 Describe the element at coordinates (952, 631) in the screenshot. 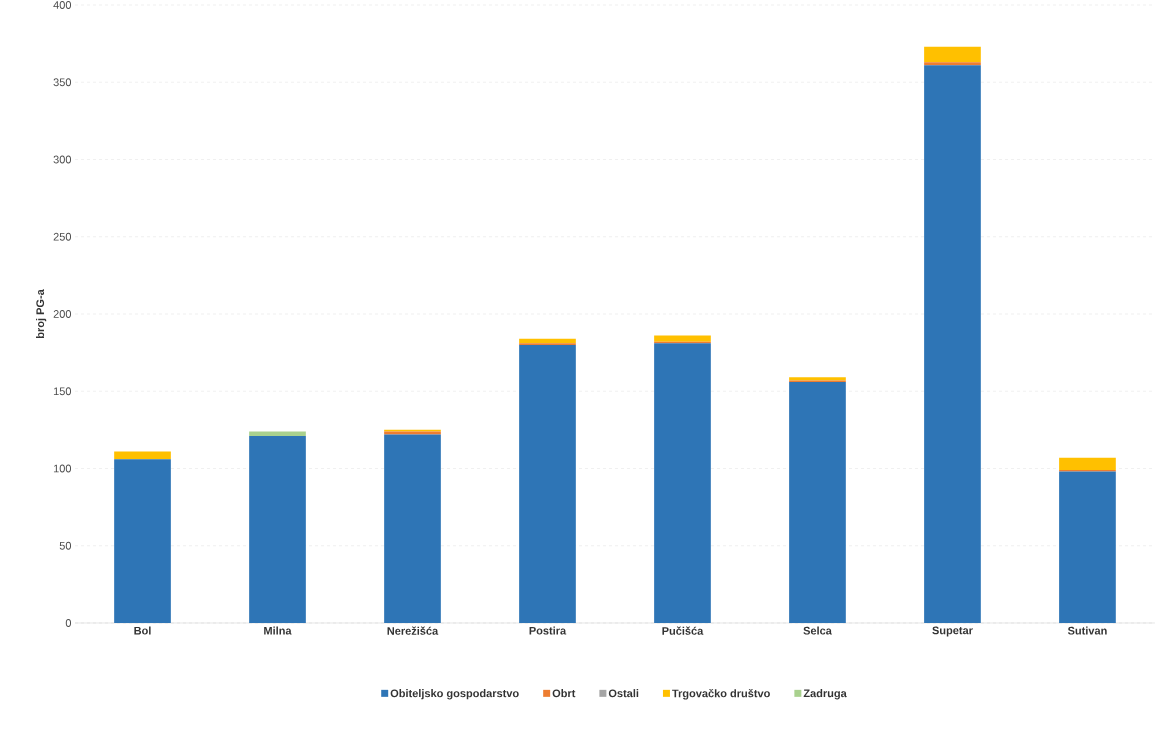

I see `x-tick-label: Supetar` at that location.